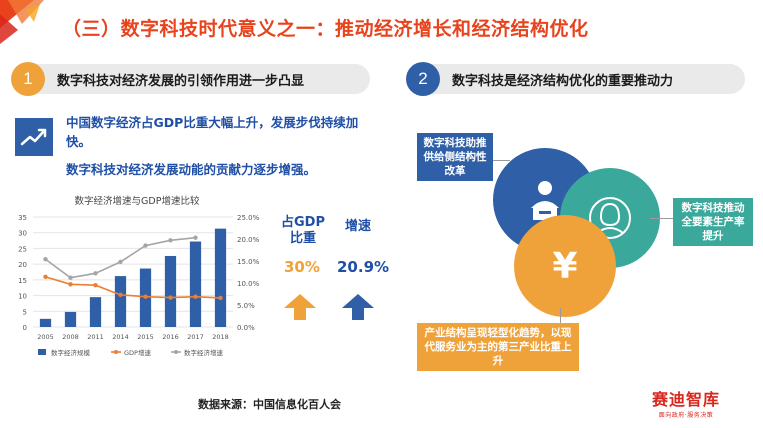  What do you see at coordinates (363, 267) in the screenshot?
I see `kpi-growth-value: 20.9%` at bounding box center [363, 267].